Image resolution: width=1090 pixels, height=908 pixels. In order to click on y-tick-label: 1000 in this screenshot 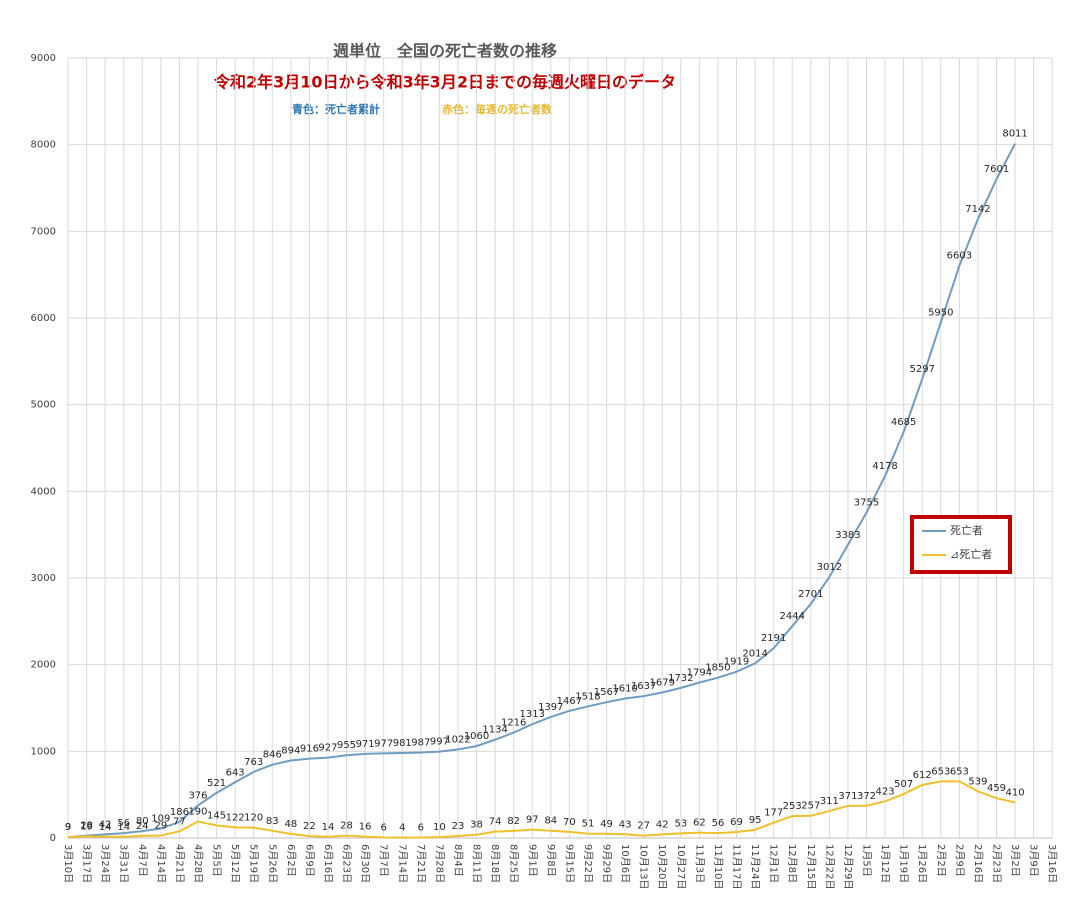, I will do `click(43, 751)`.